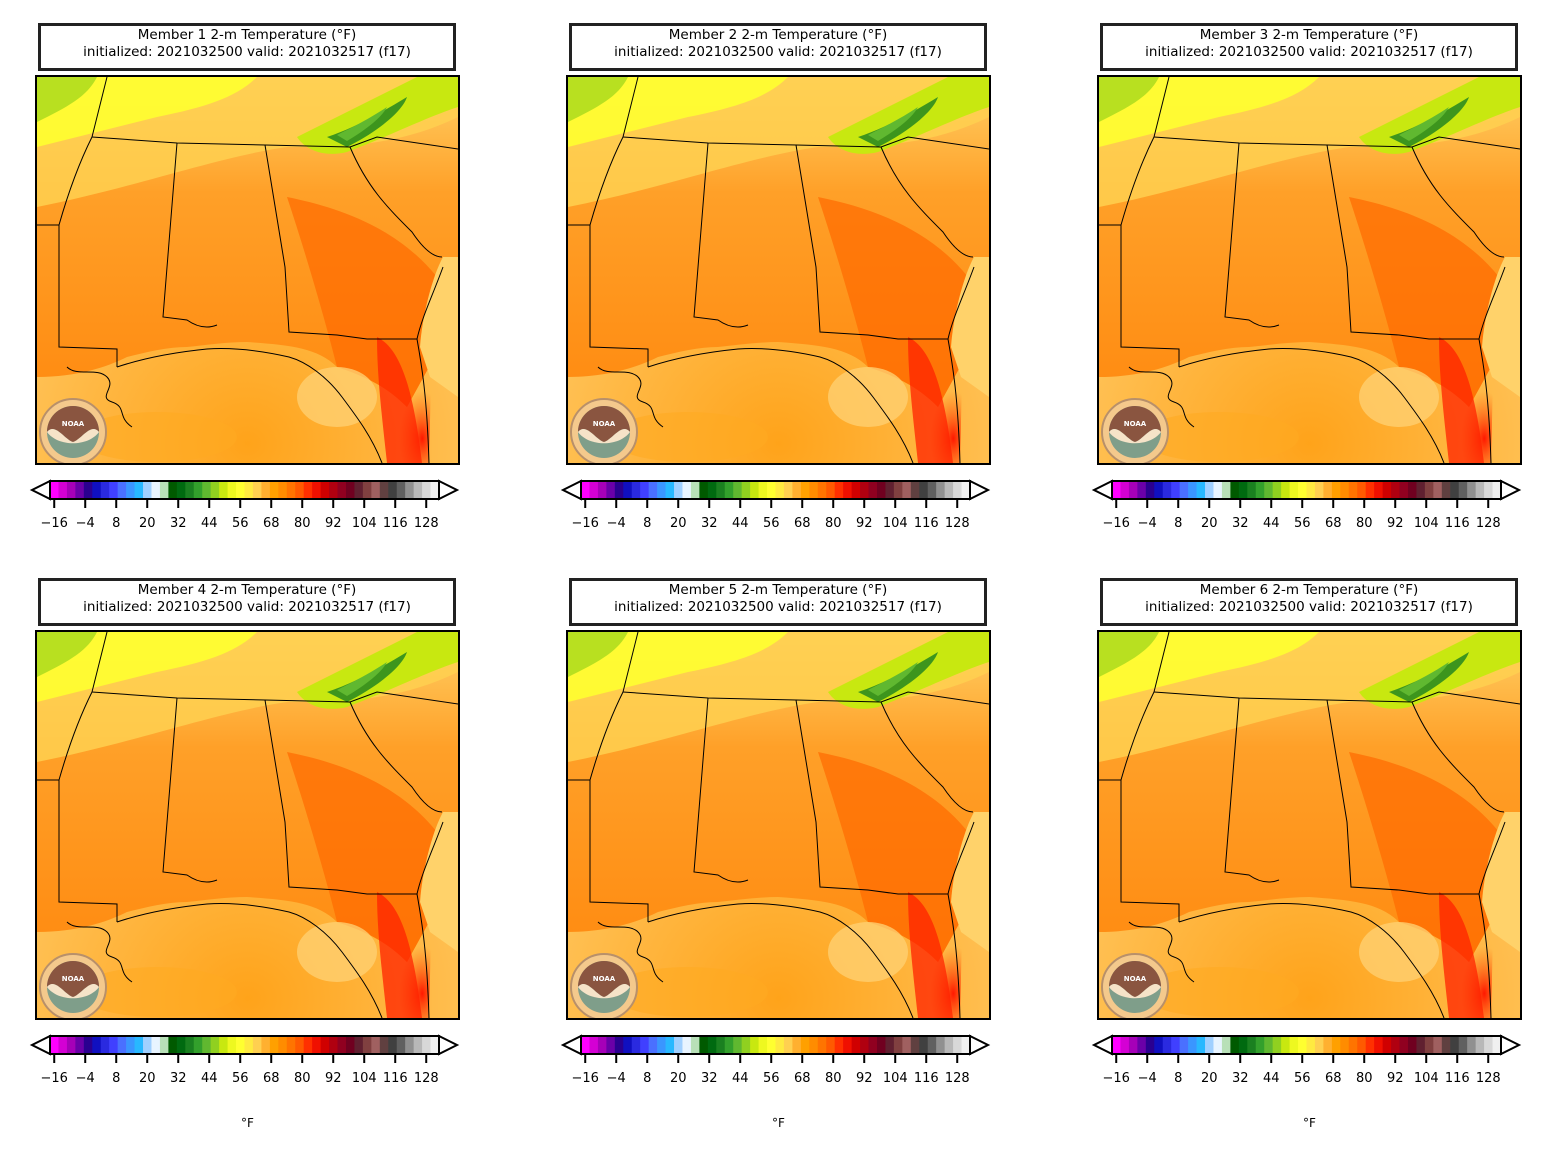 This screenshot has width=1555, height=1164. Describe the element at coordinates (247, 35) in the screenshot. I see `panel-title-line1: Member 1 2-m Temperature (°F)` at that location.